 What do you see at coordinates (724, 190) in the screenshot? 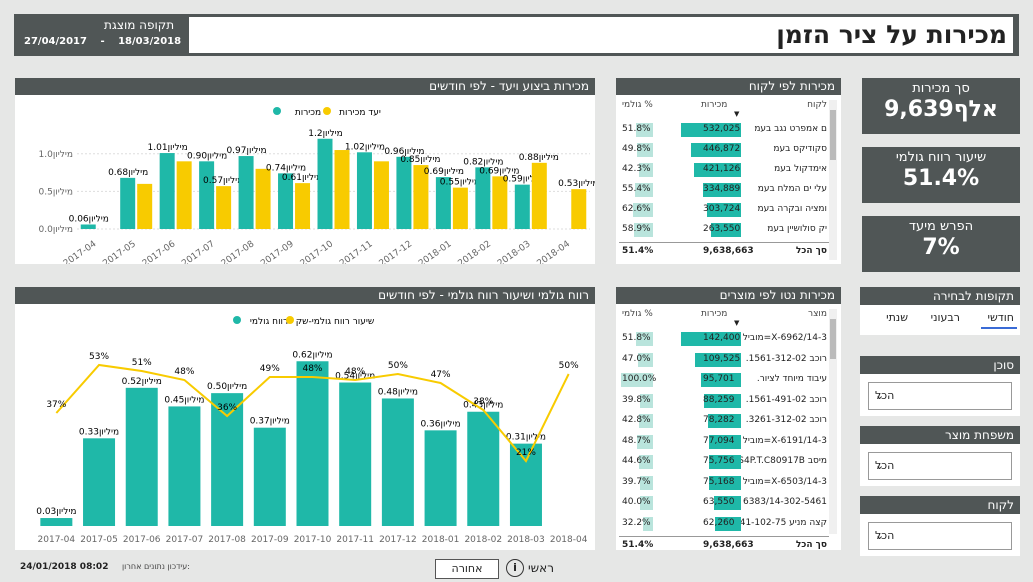
I see `table-row: עלי ים המלח בעמ 334,889 55.4%` at bounding box center [724, 190].